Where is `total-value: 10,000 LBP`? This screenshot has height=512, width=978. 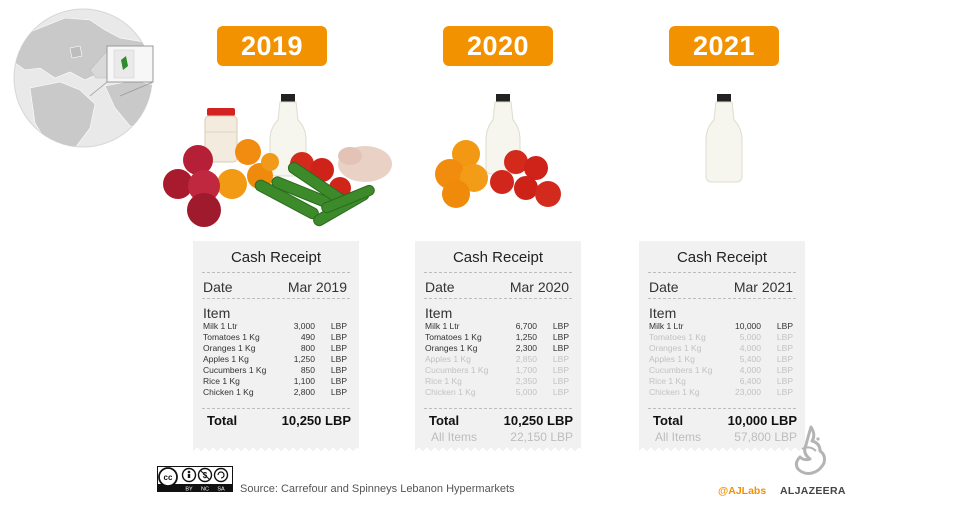 total-value: 10,000 LBP is located at coordinates (762, 420).